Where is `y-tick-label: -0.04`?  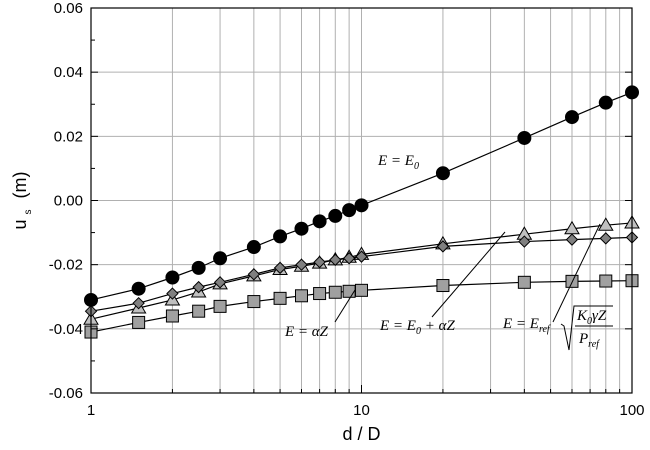 y-tick-label: -0.04 is located at coordinates (66, 329).